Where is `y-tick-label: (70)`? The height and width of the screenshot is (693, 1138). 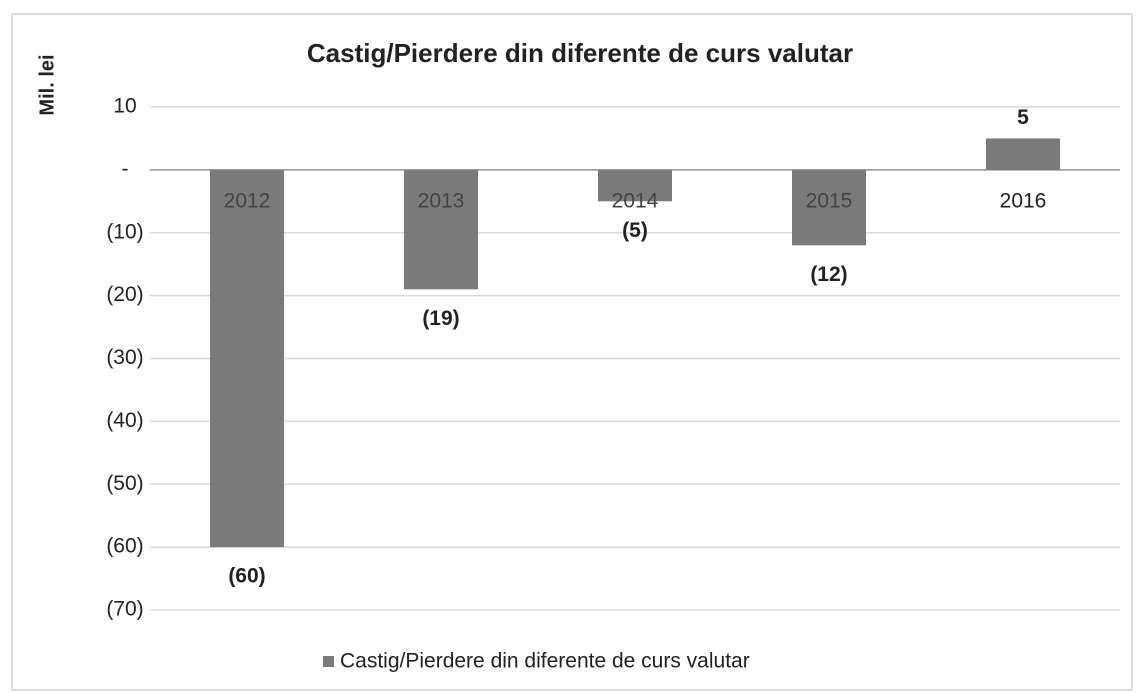
y-tick-label: (70) is located at coordinates (124, 609).